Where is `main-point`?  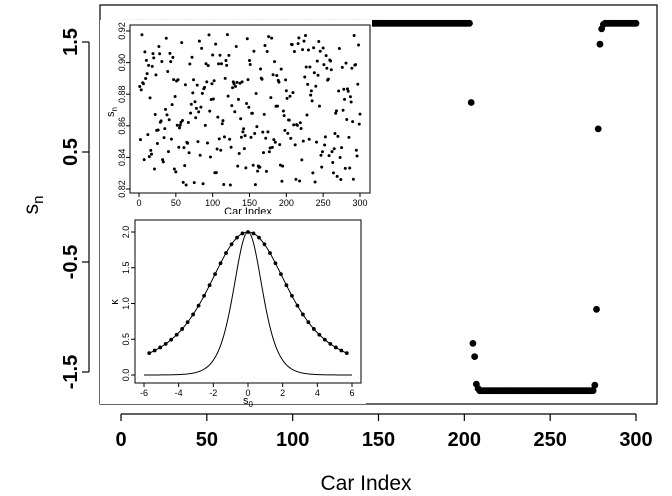
main-point is located at coordinates (469, 23).